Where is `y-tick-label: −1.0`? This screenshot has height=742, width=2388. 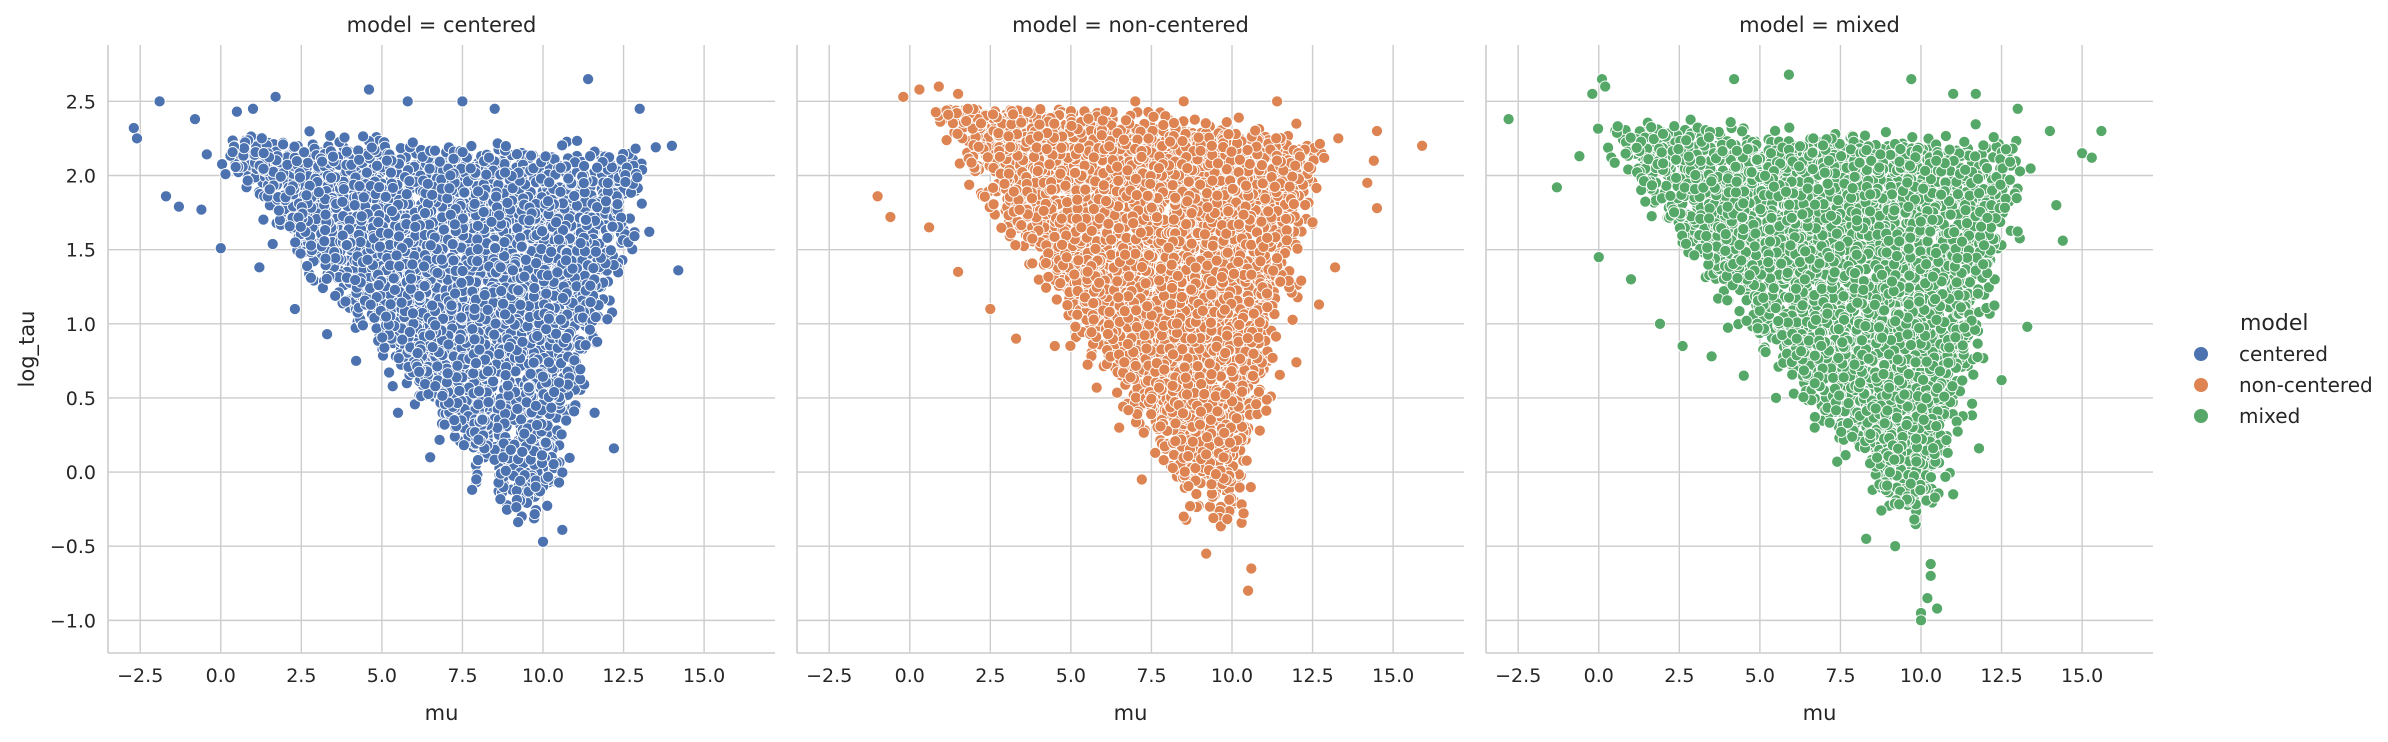
y-tick-label: −1.0 is located at coordinates (73, 621).